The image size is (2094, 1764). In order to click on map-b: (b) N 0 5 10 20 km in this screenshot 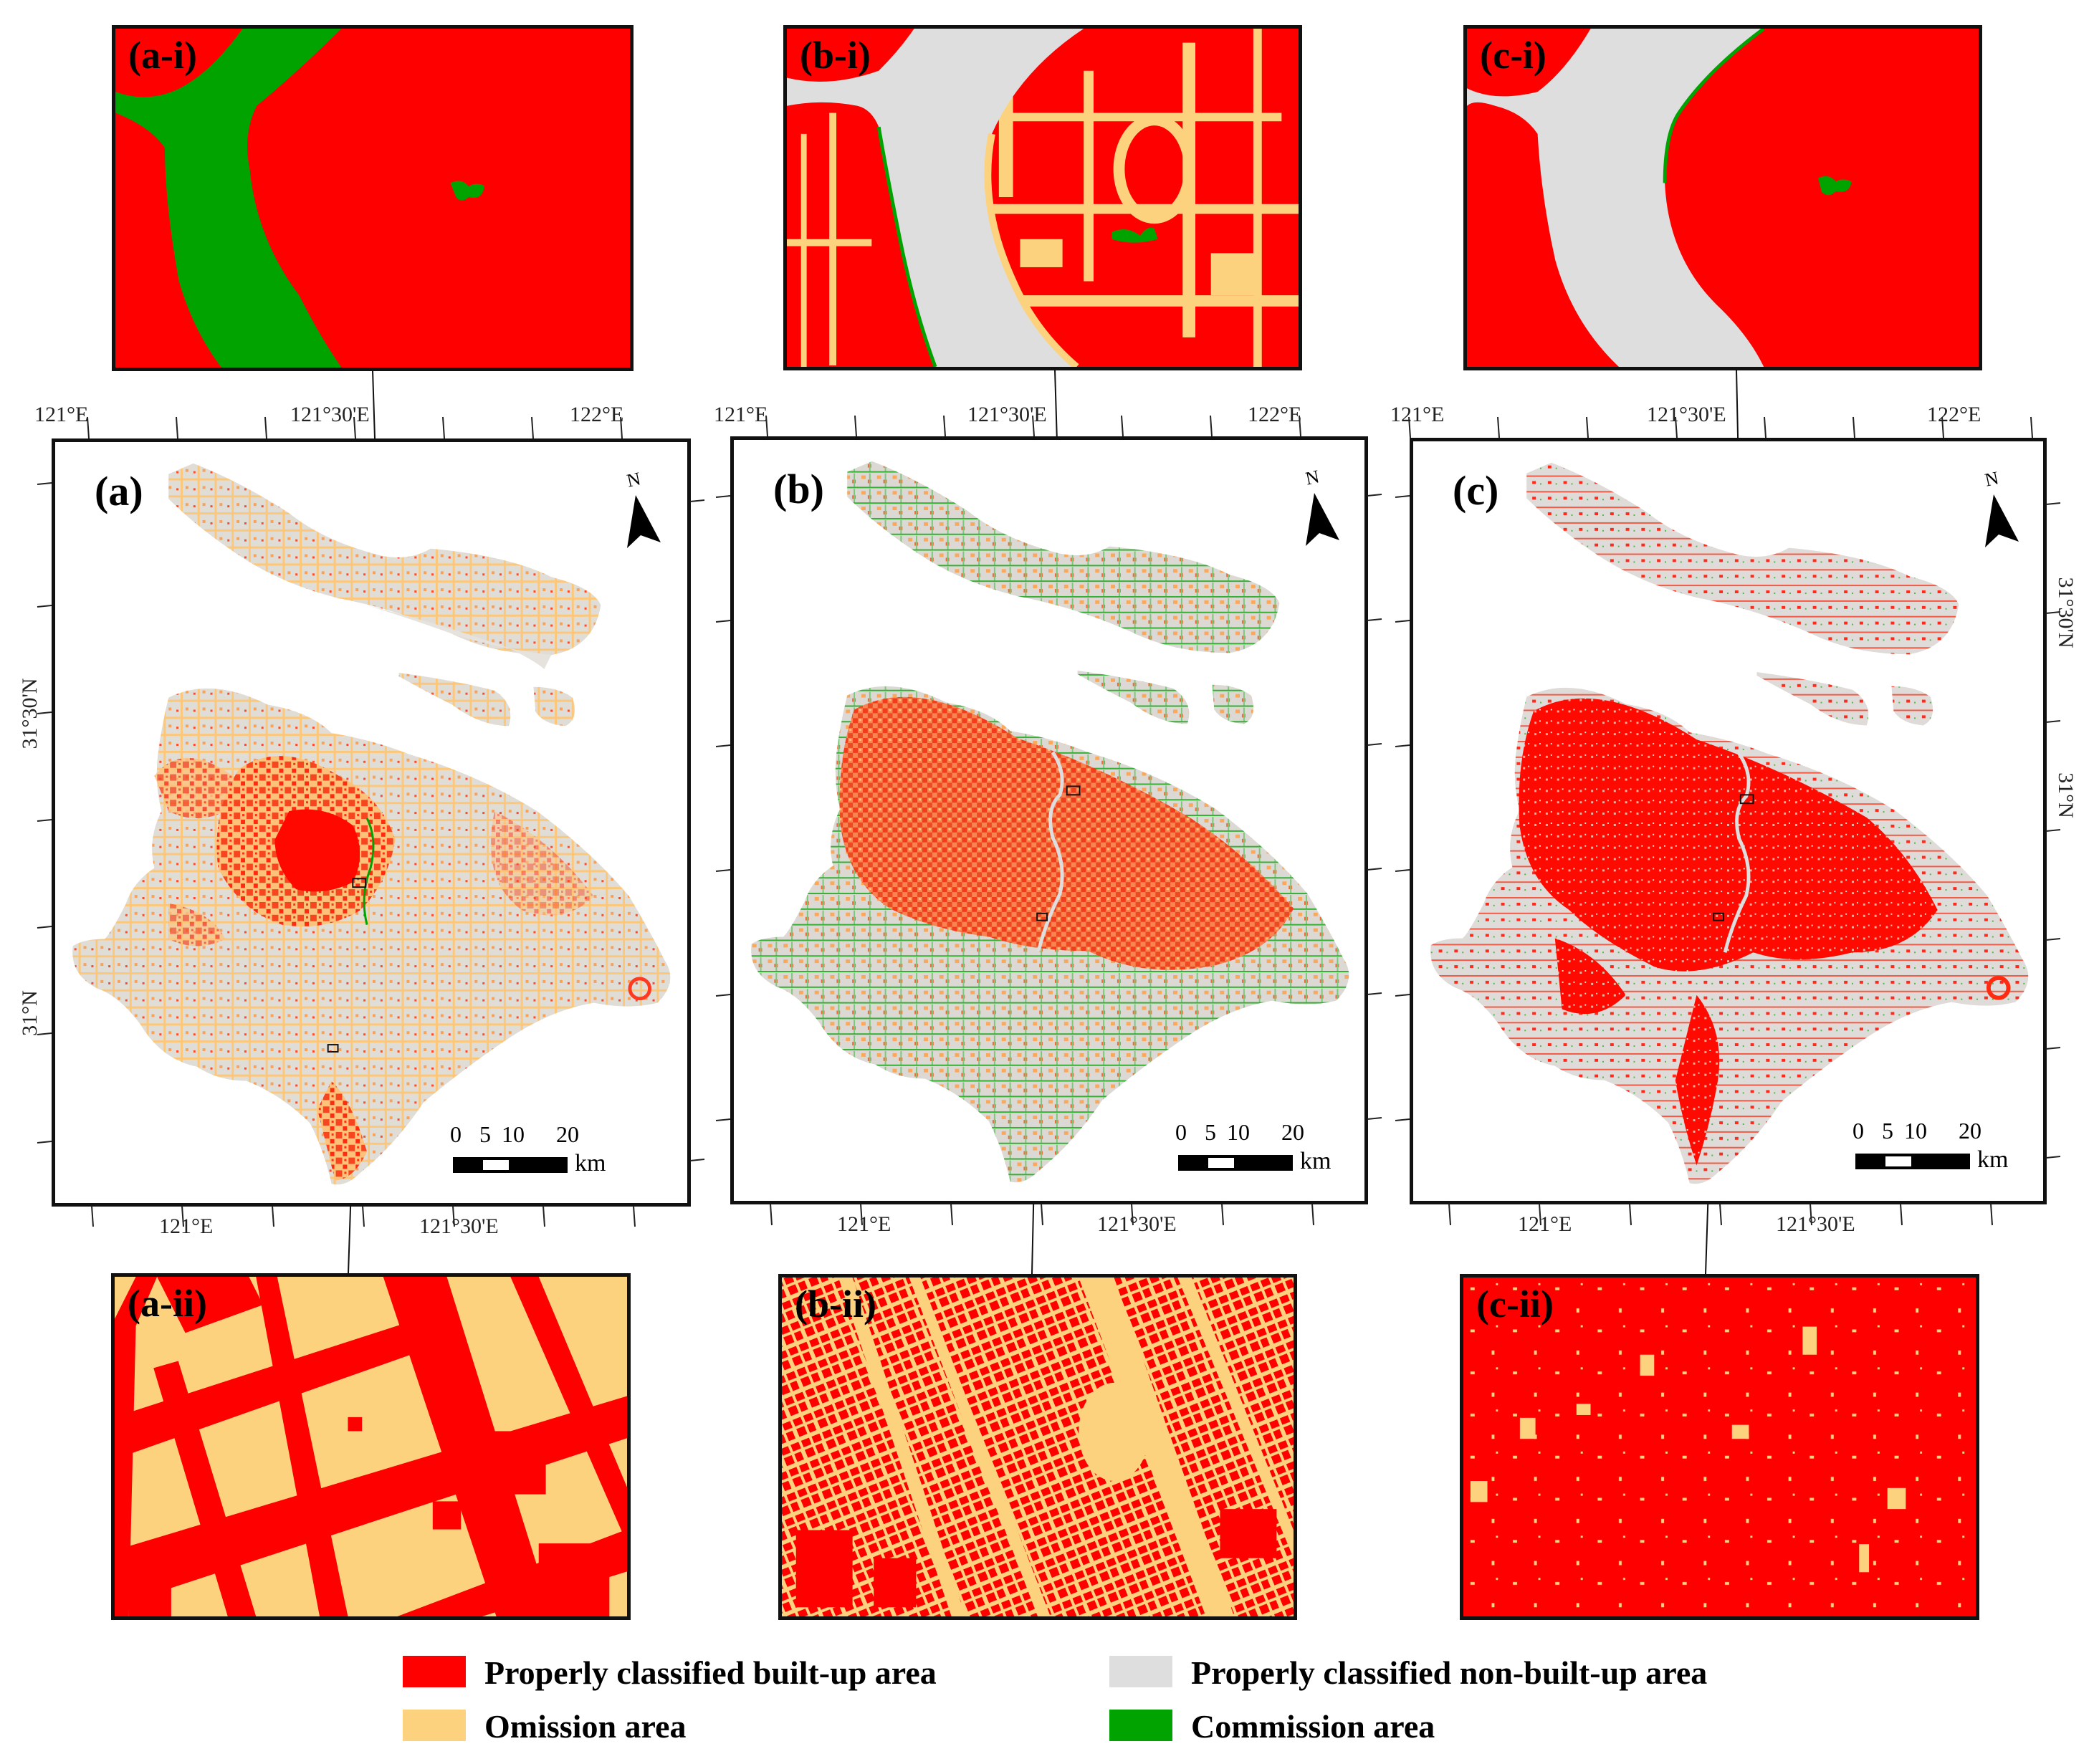, I will do `click(1049, 820)`.